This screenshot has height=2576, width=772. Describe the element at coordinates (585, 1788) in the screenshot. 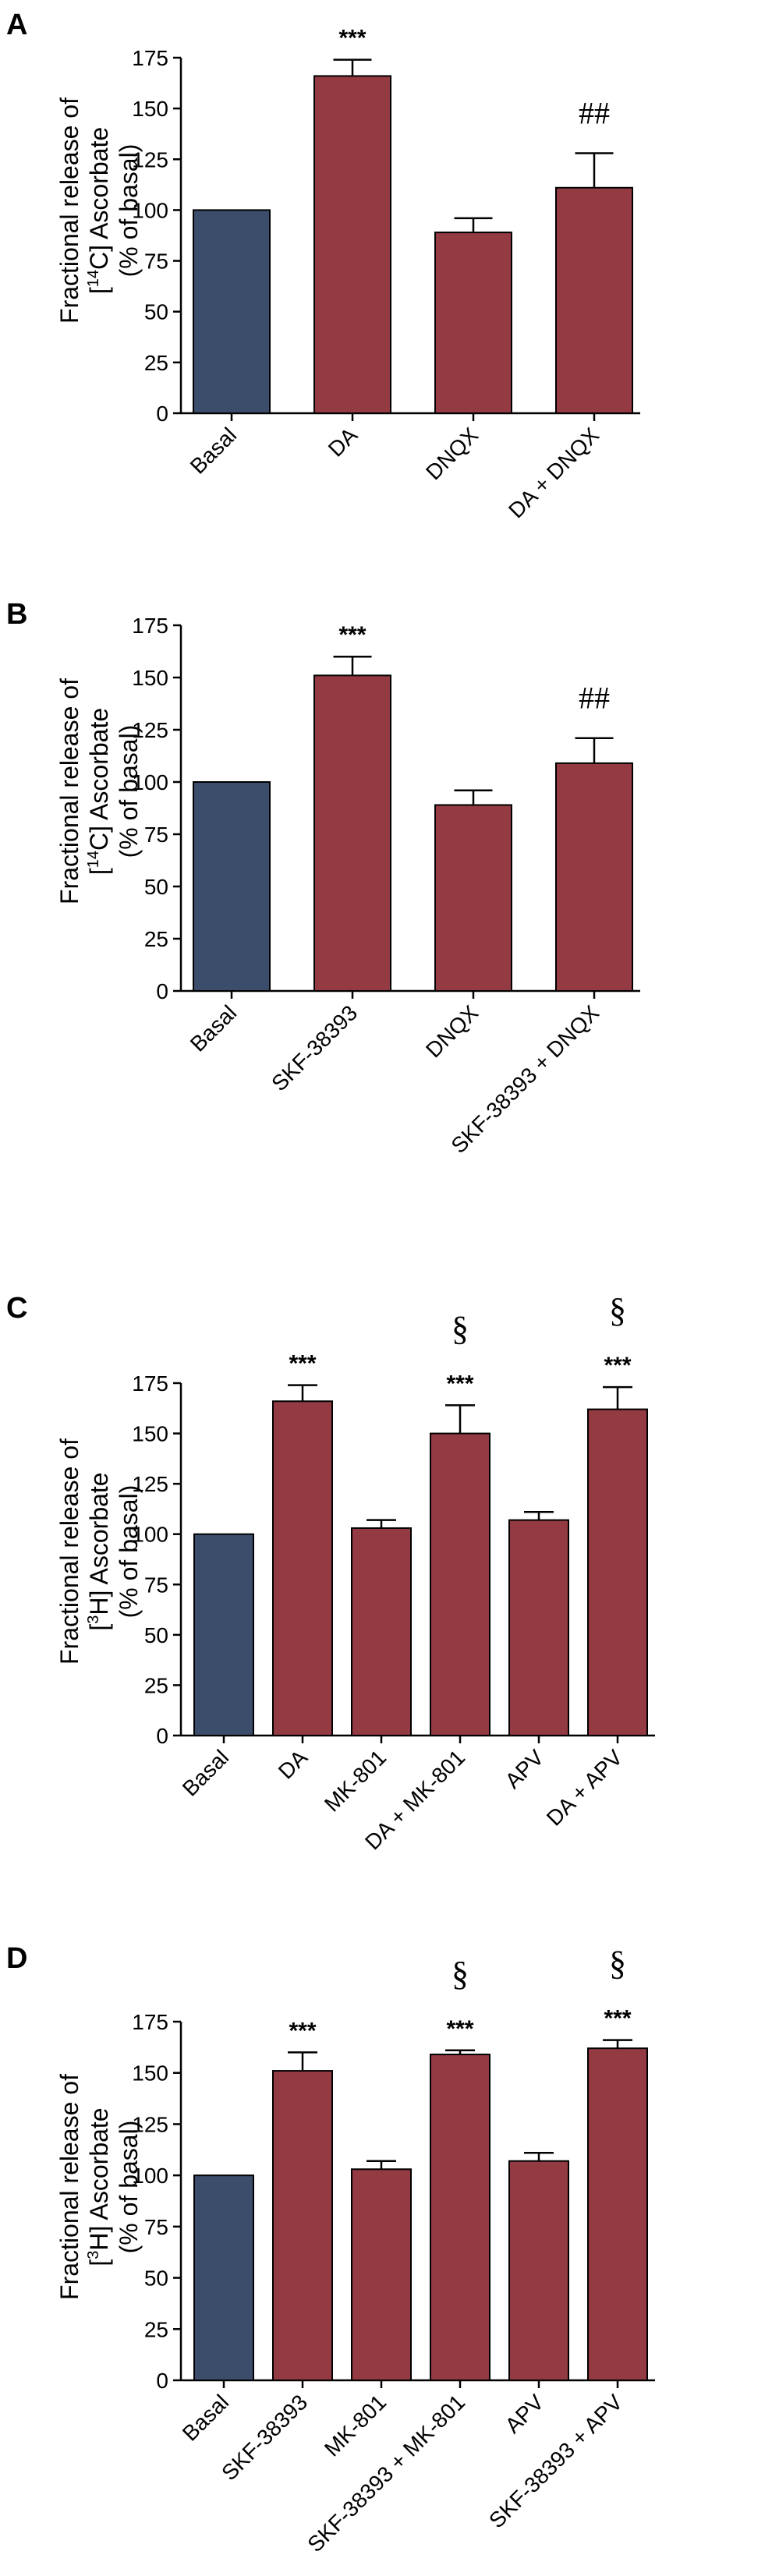

I see `x-tick-label: DA + APV` at that location.